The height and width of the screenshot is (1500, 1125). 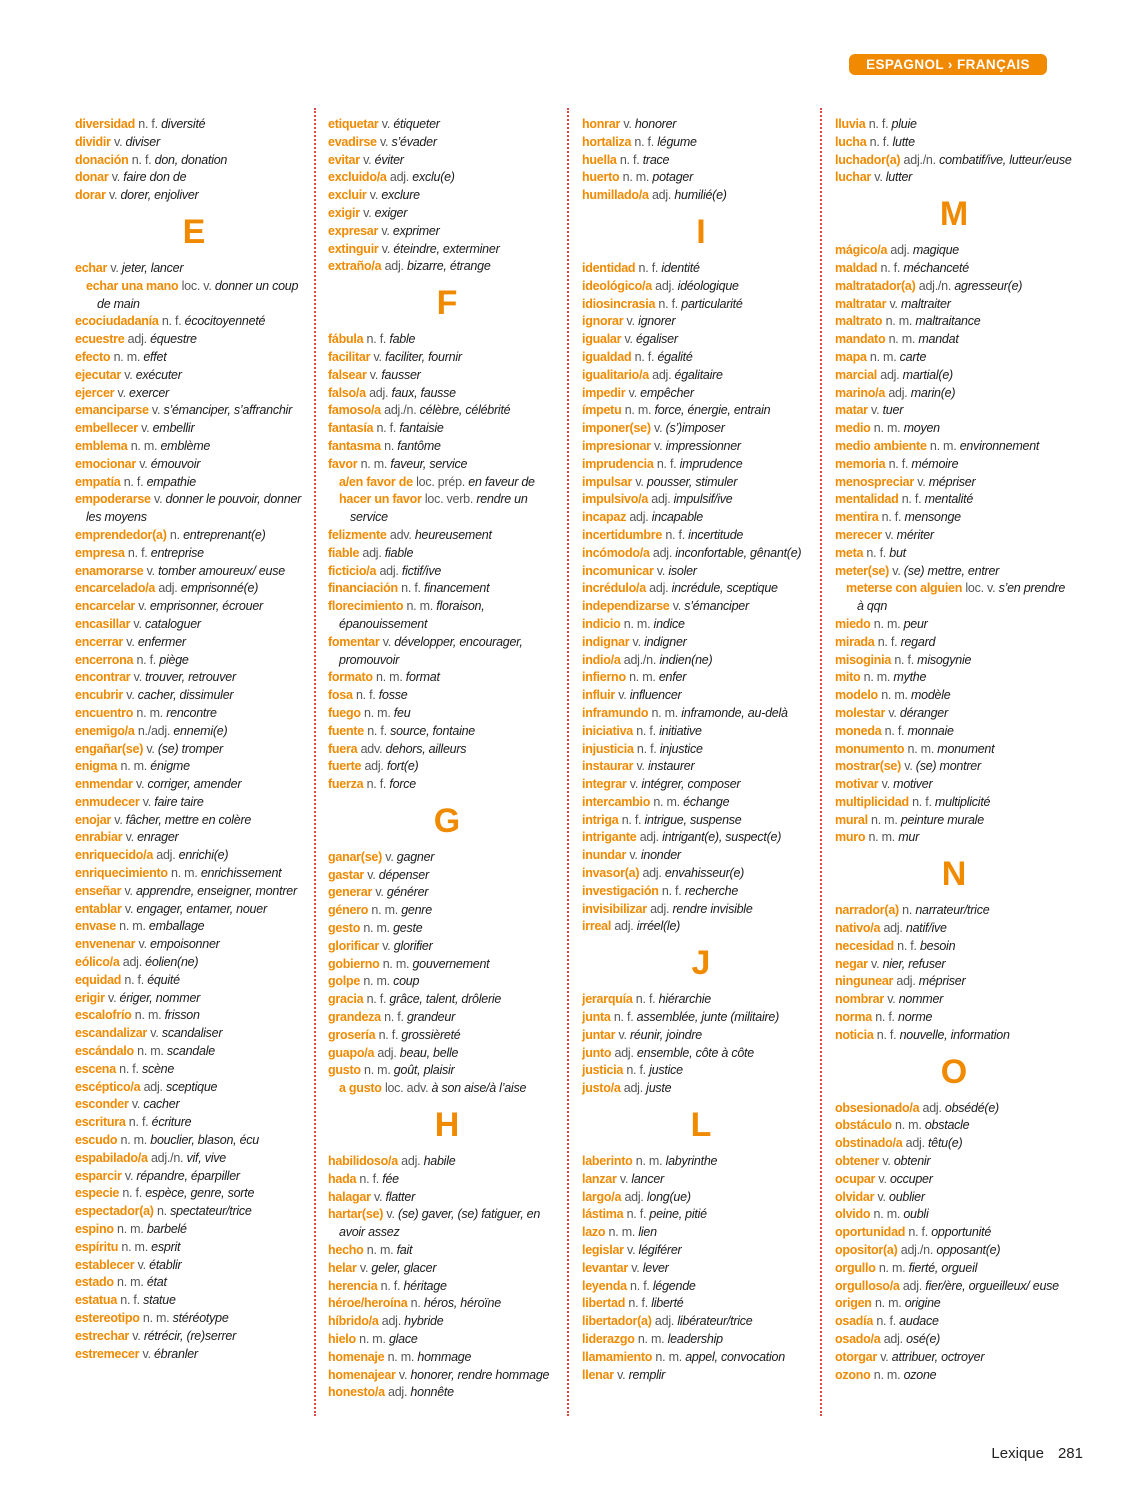 I want to click on headword: indignar, so click(x=606, y=641).